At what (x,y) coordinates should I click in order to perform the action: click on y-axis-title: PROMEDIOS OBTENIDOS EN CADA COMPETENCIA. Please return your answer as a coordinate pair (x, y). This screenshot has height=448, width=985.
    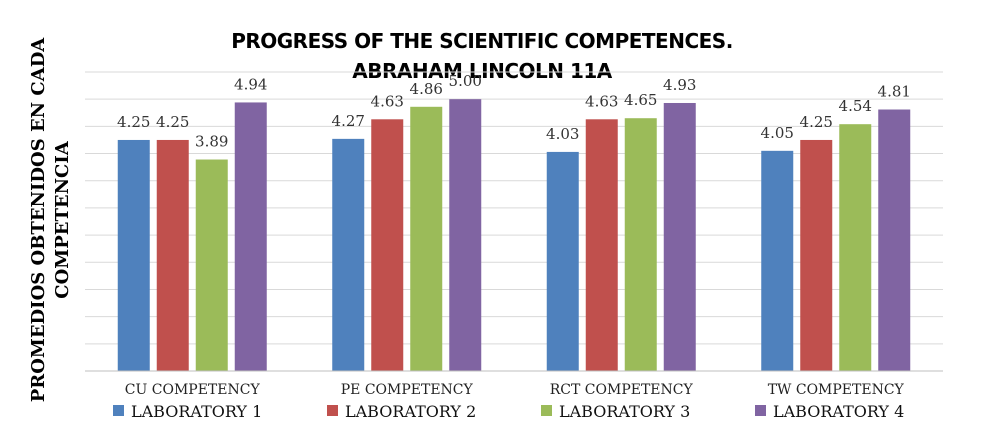
    Looking at the image, I should click on (50, 220).